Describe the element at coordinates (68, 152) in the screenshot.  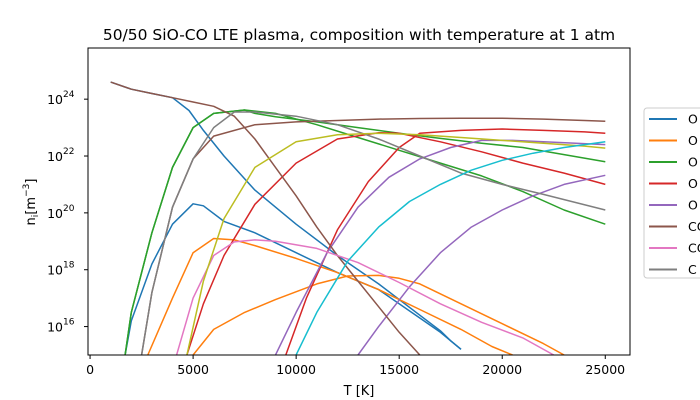
I see `y-tick-exponent: 22` at that location.